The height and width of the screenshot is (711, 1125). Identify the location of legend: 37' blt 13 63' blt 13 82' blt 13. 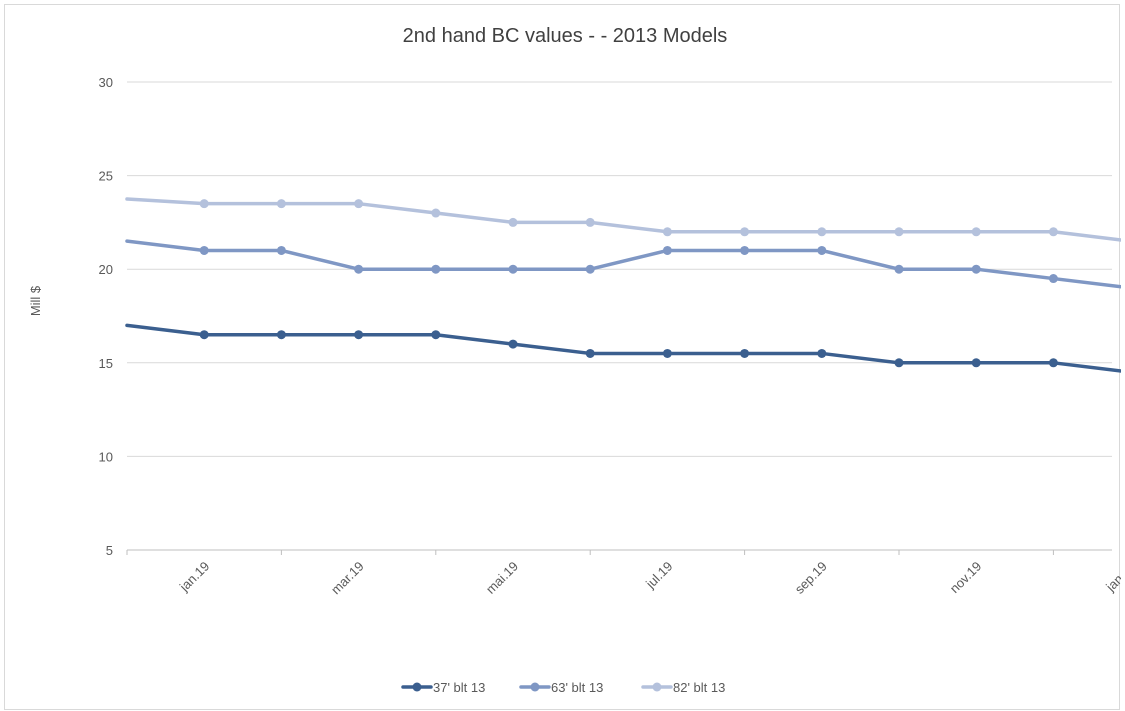
(563, 687).